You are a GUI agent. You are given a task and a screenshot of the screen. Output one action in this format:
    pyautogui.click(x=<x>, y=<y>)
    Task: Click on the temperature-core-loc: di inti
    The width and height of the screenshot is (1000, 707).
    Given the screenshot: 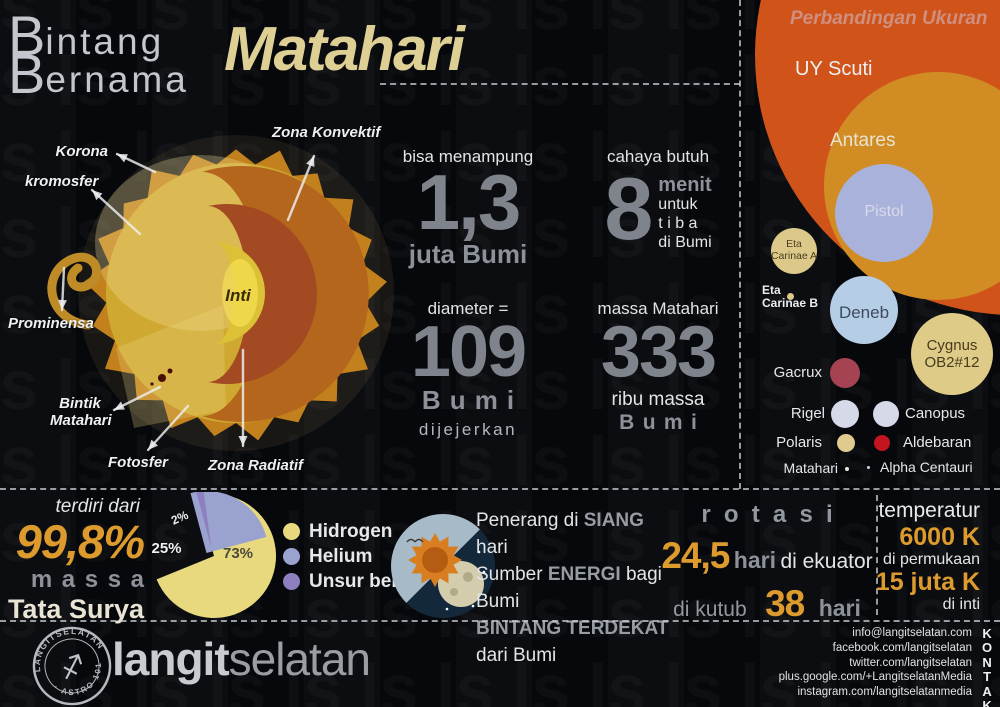 What is the action you would take?
    pyautogui.click(x=961, y=605)
    